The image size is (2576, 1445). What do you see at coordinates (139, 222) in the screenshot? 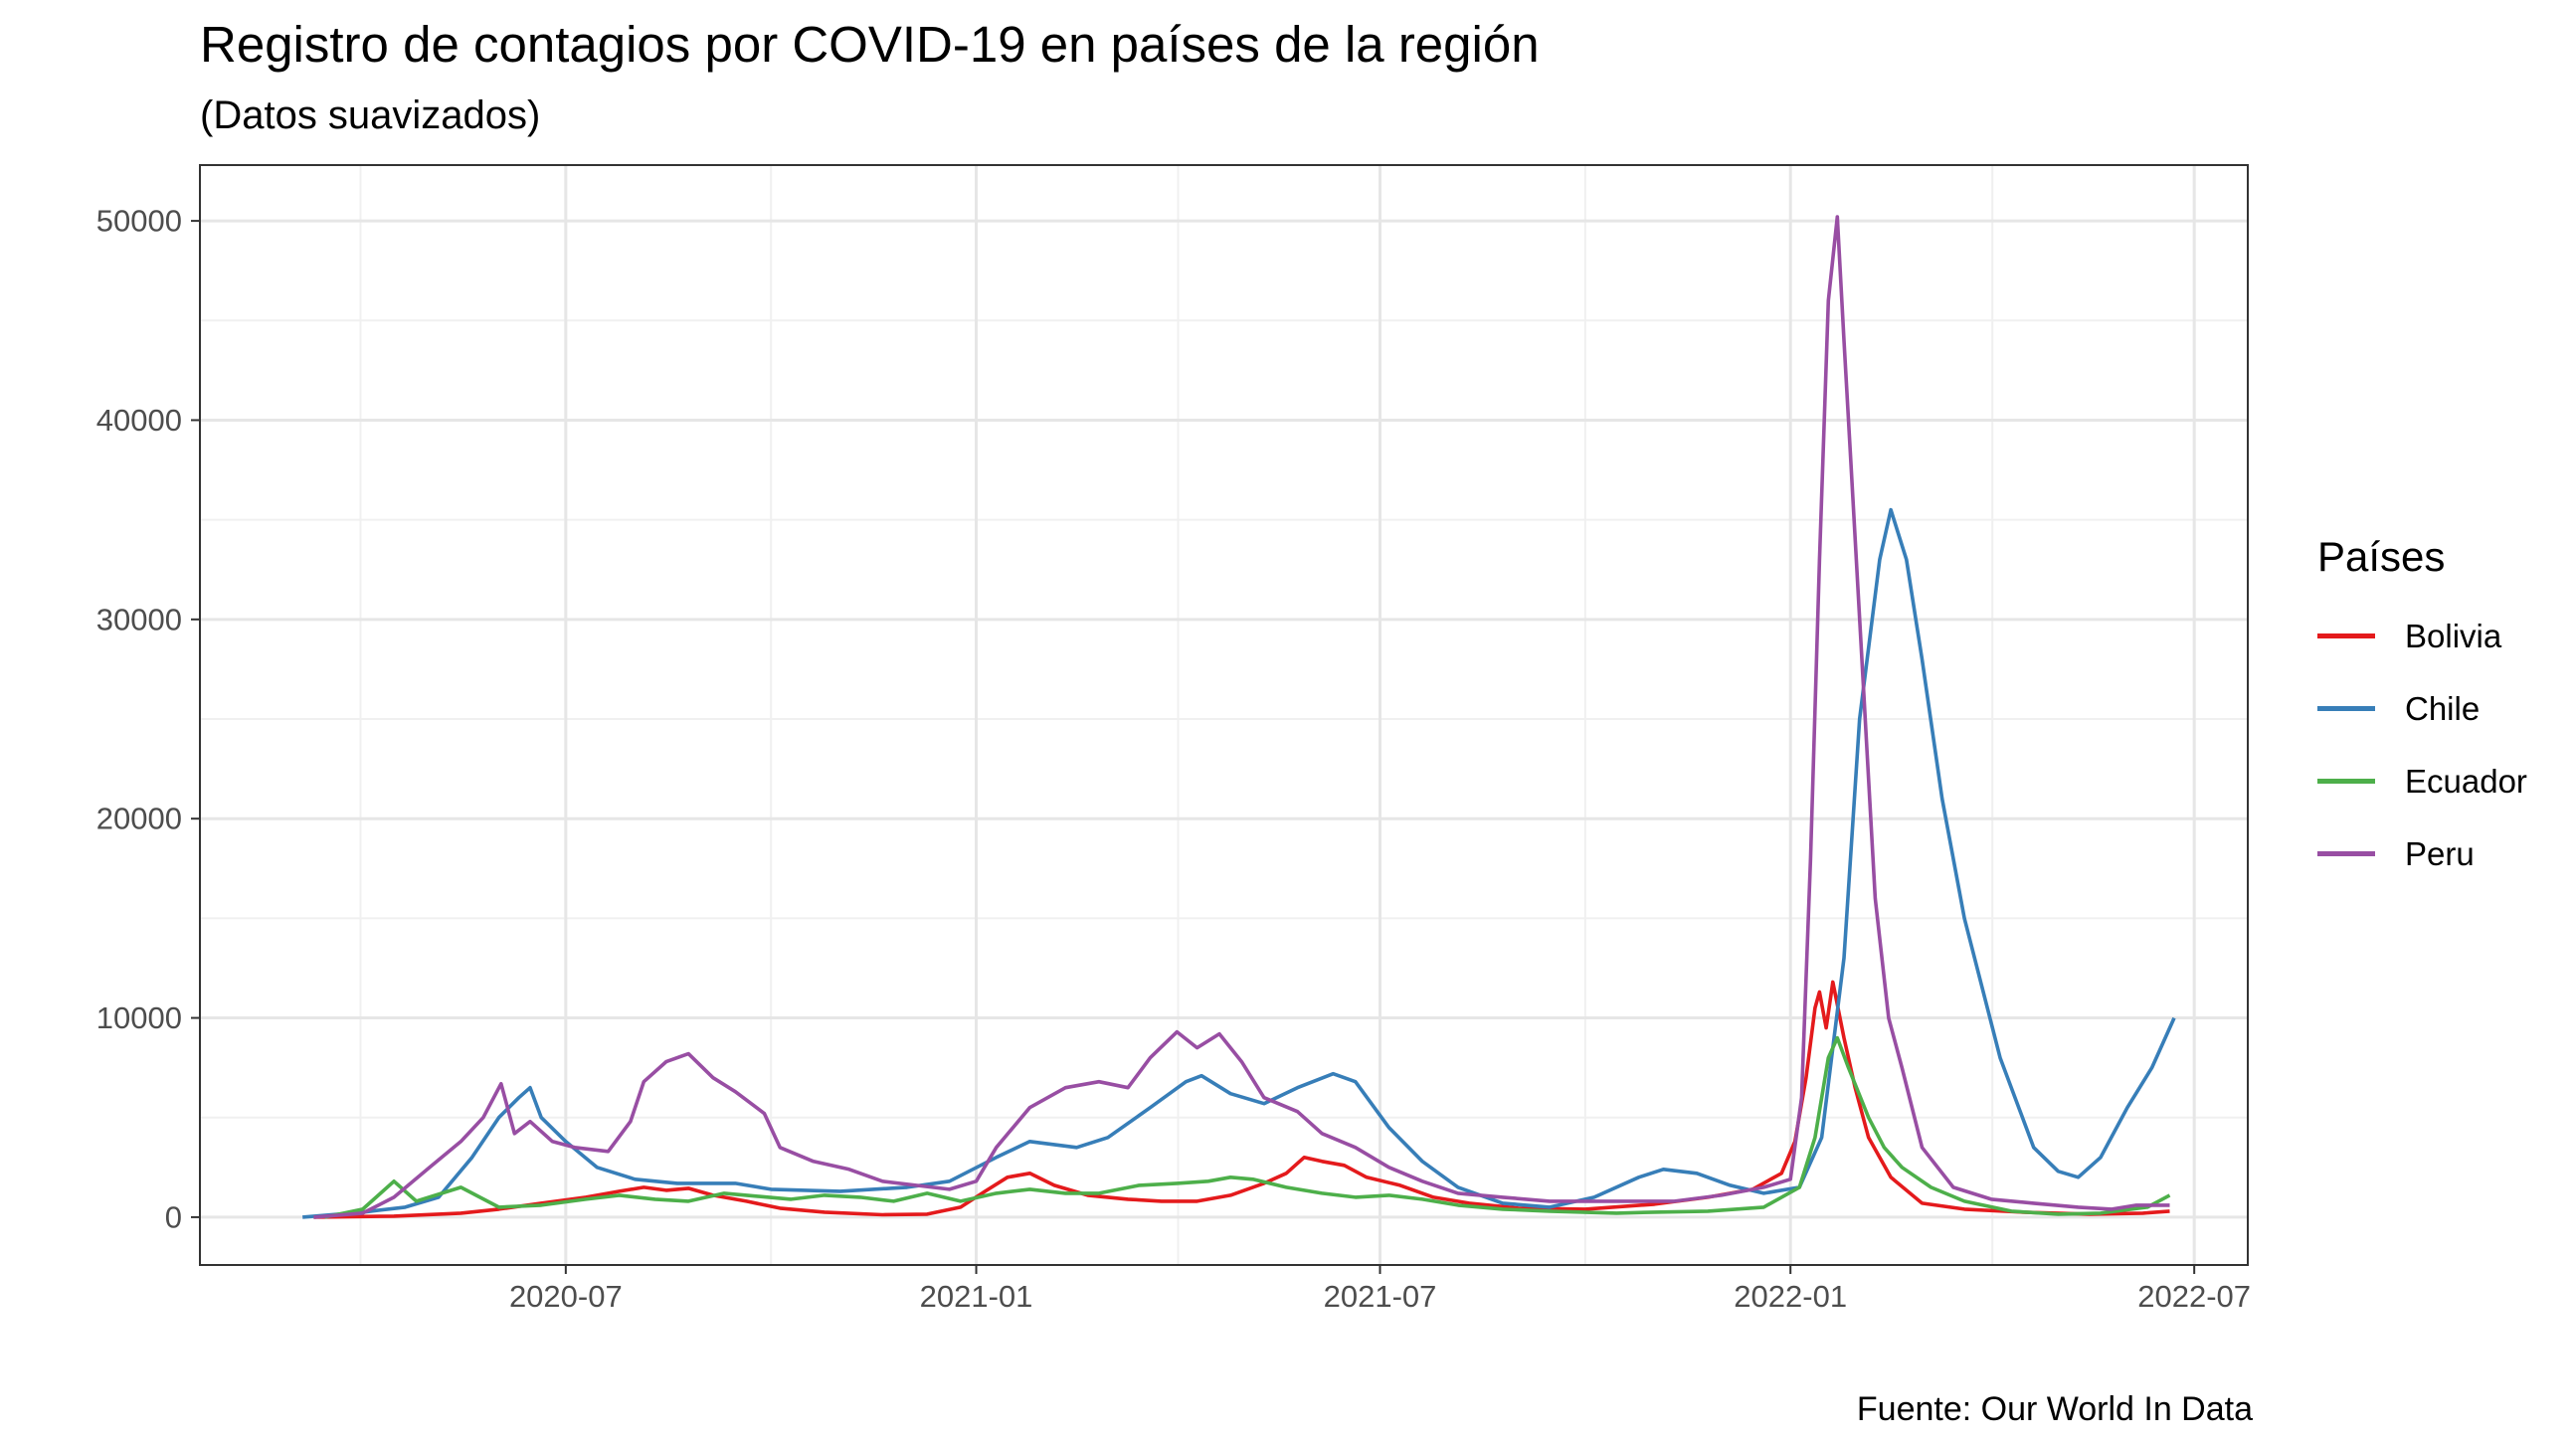
I see `y-tick-label: 50000` at bounding box center [139, 222].